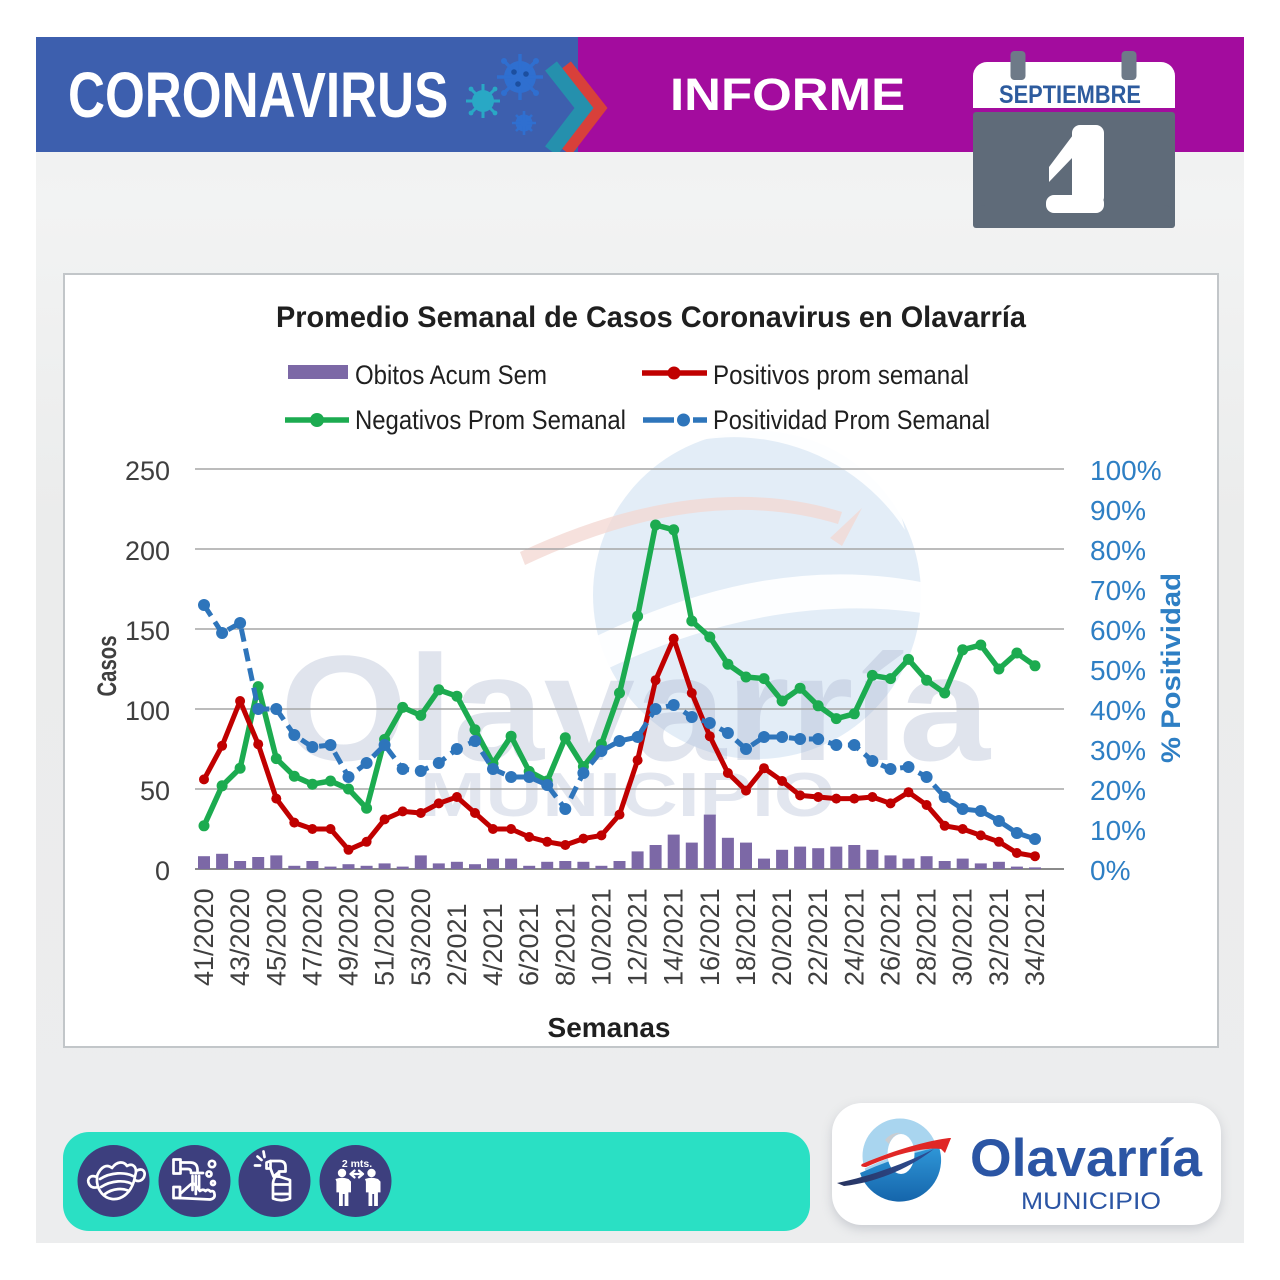  I want to click on svg-text: 200, so click(147, 551).